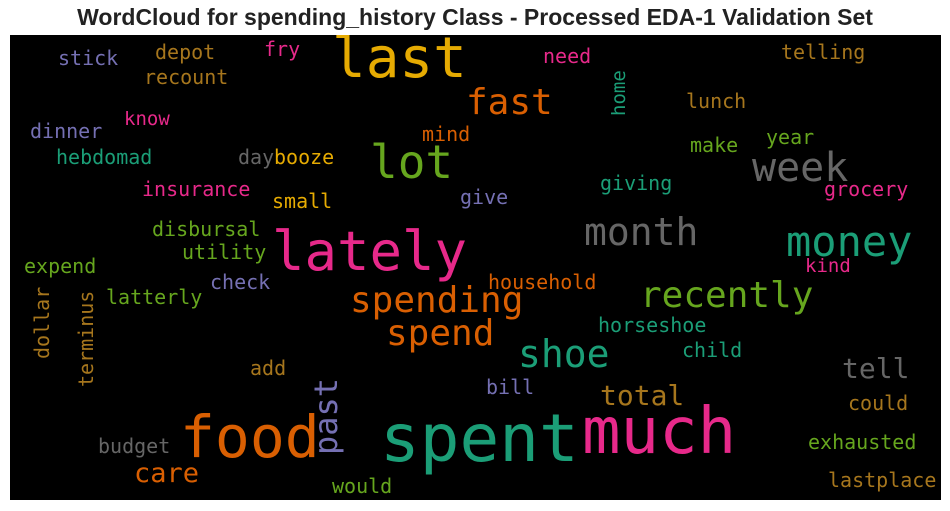 This screenshot has width=950, height=511. I want to click on word-add: add, so click(268, 368).